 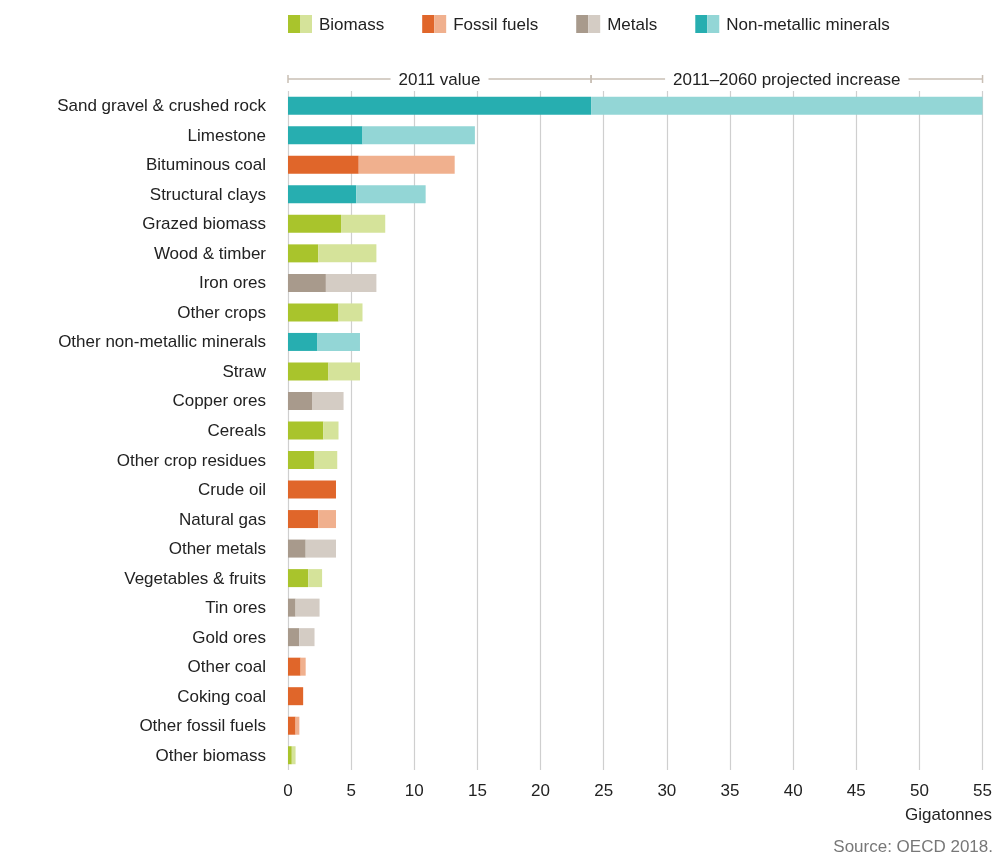 What do you see at coordinates (352, 24) in the screenshot?
I see `legend-label: Biomass` at bounding box center [352, 24].